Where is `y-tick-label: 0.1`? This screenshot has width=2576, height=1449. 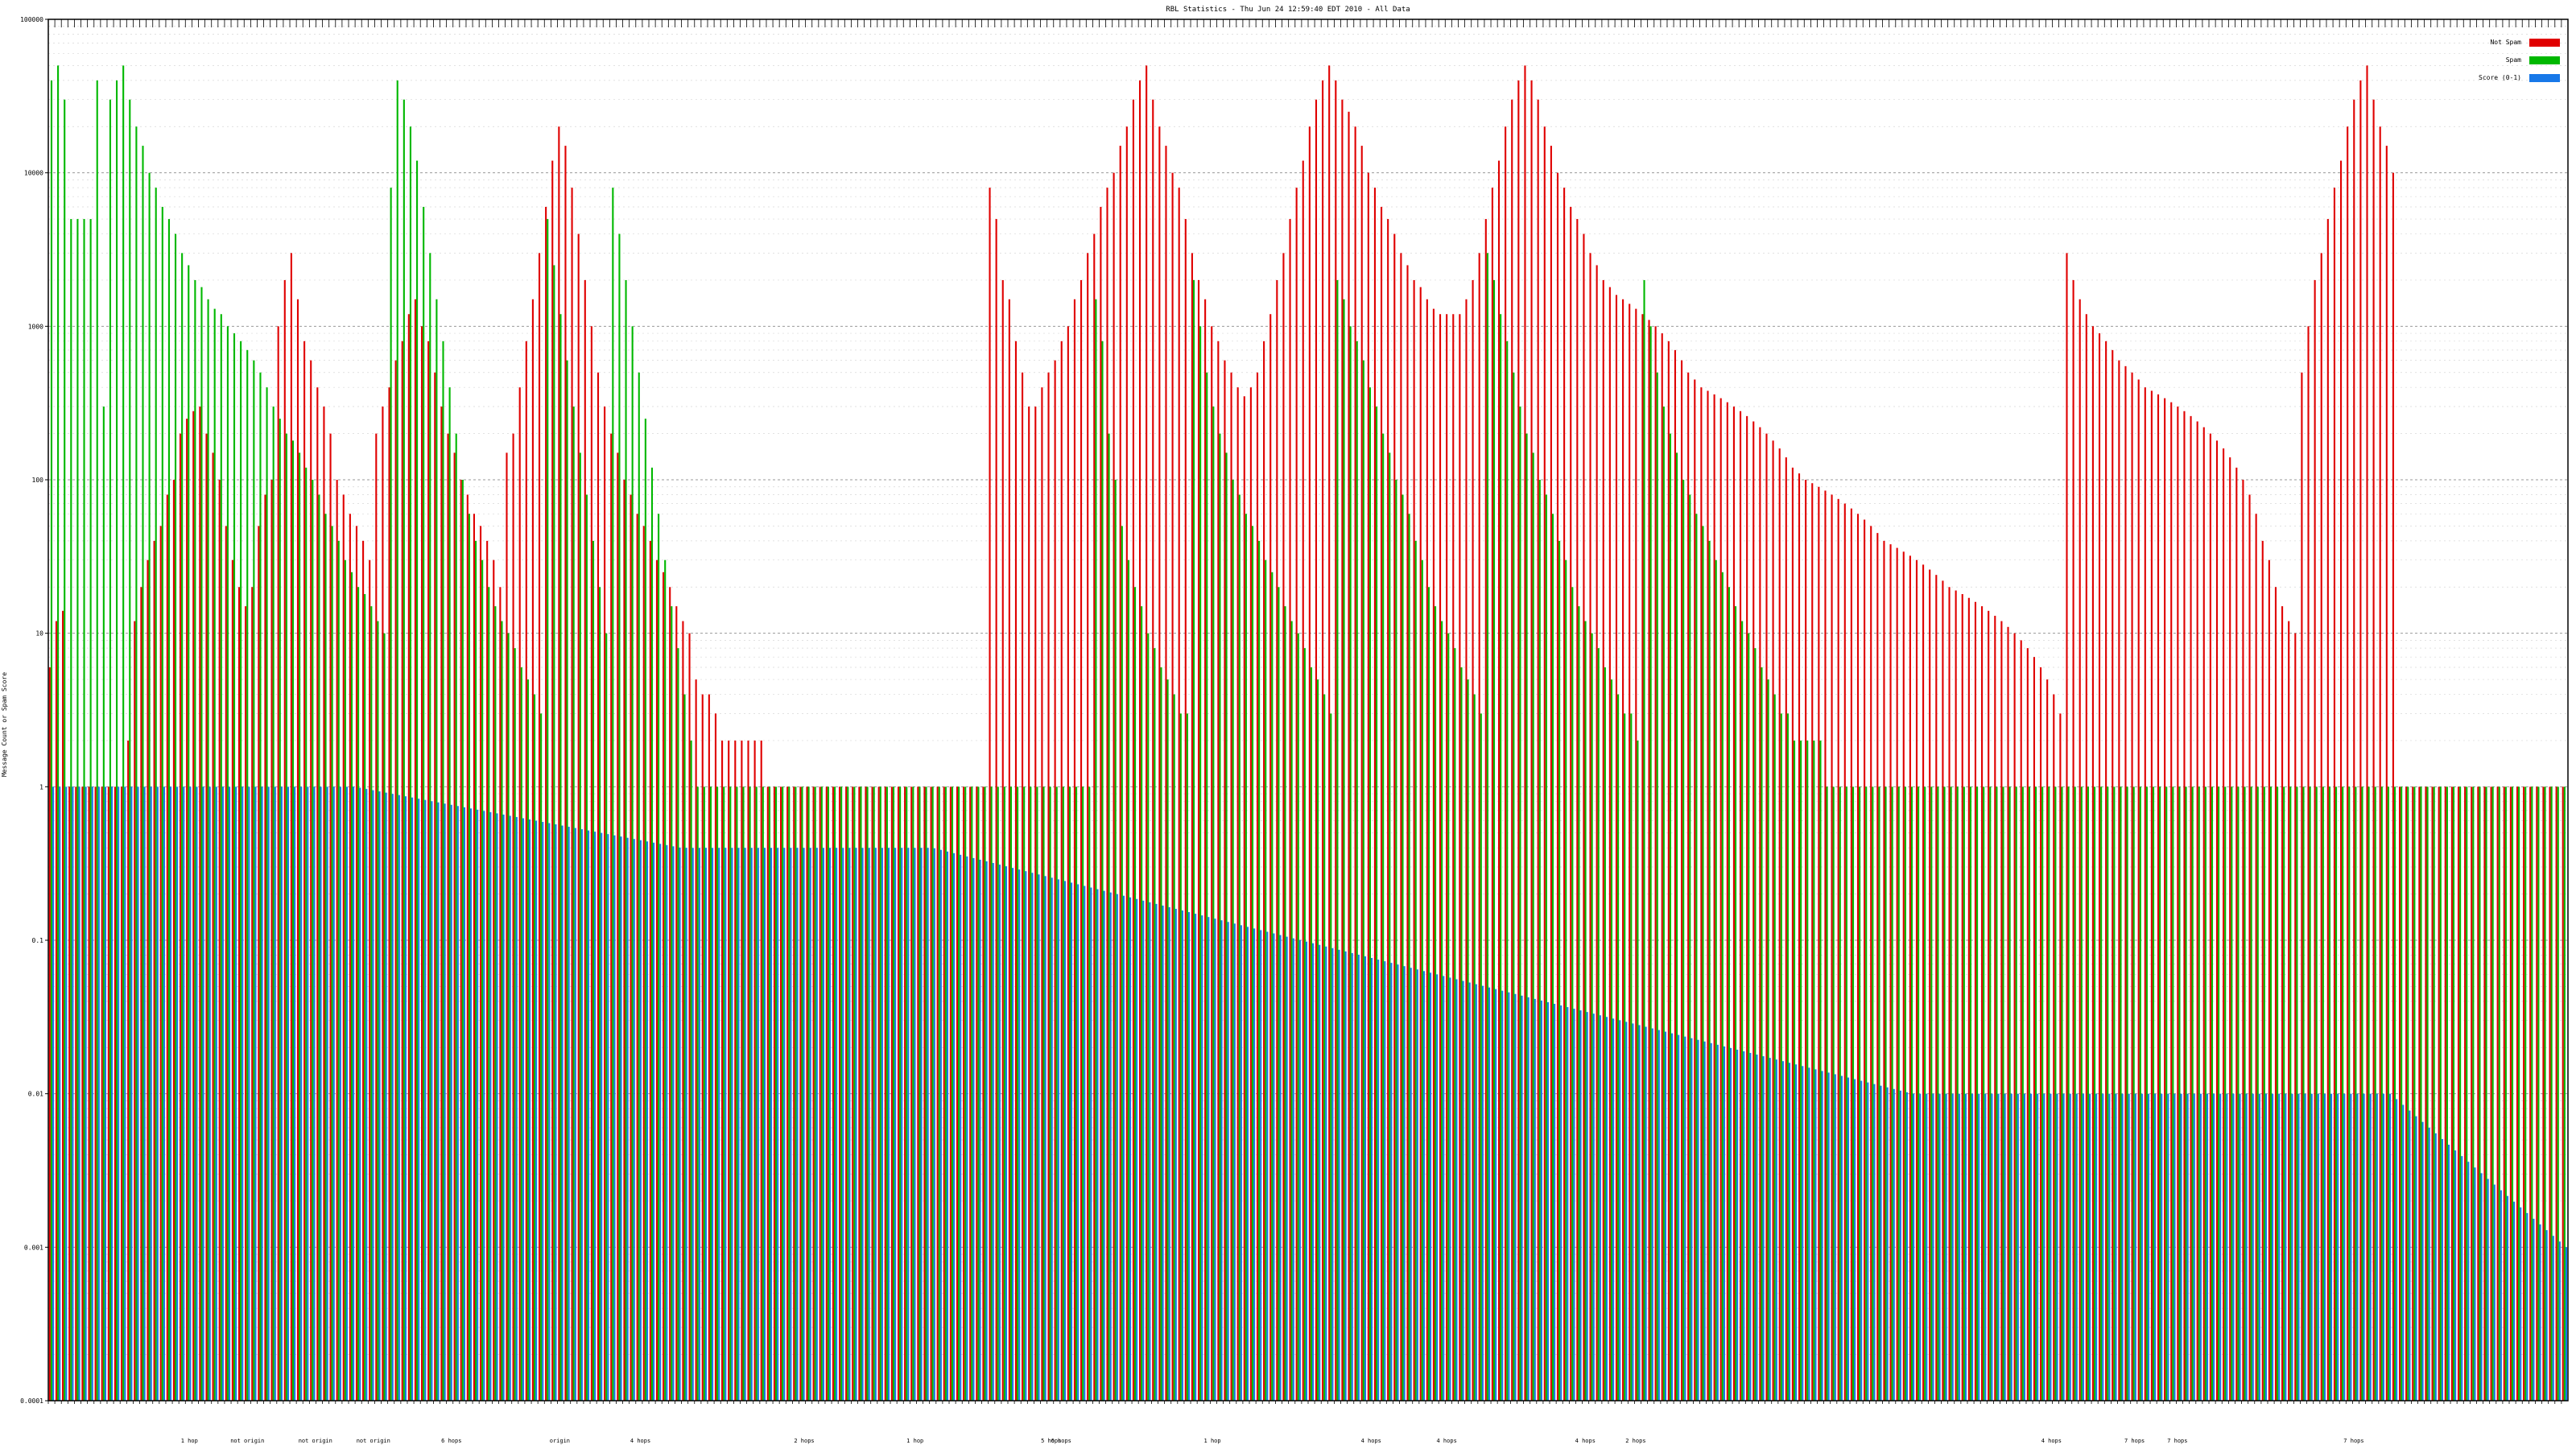 y-tick-label: 0.1 is located at coordinates (38, 940).